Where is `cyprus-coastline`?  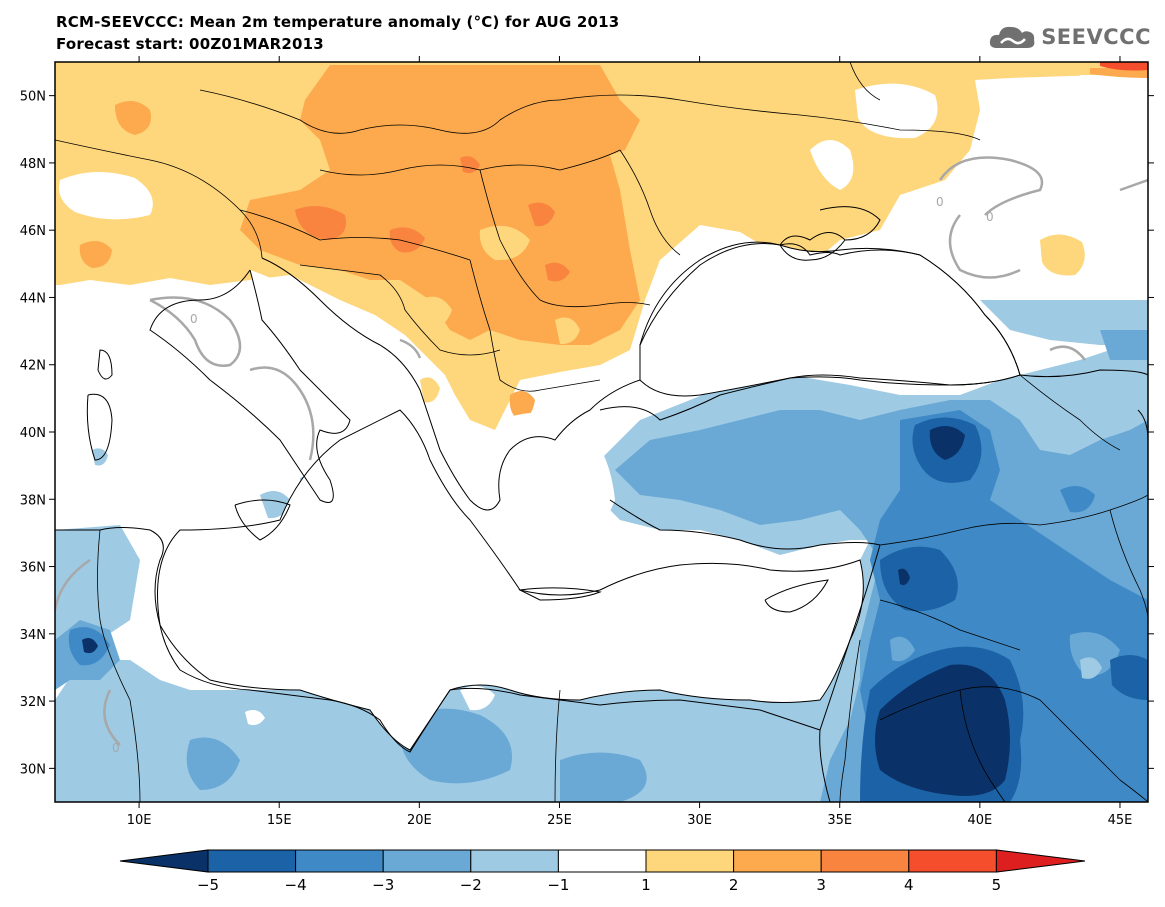 cyprus-coastline is located at coordinates (796, 596).